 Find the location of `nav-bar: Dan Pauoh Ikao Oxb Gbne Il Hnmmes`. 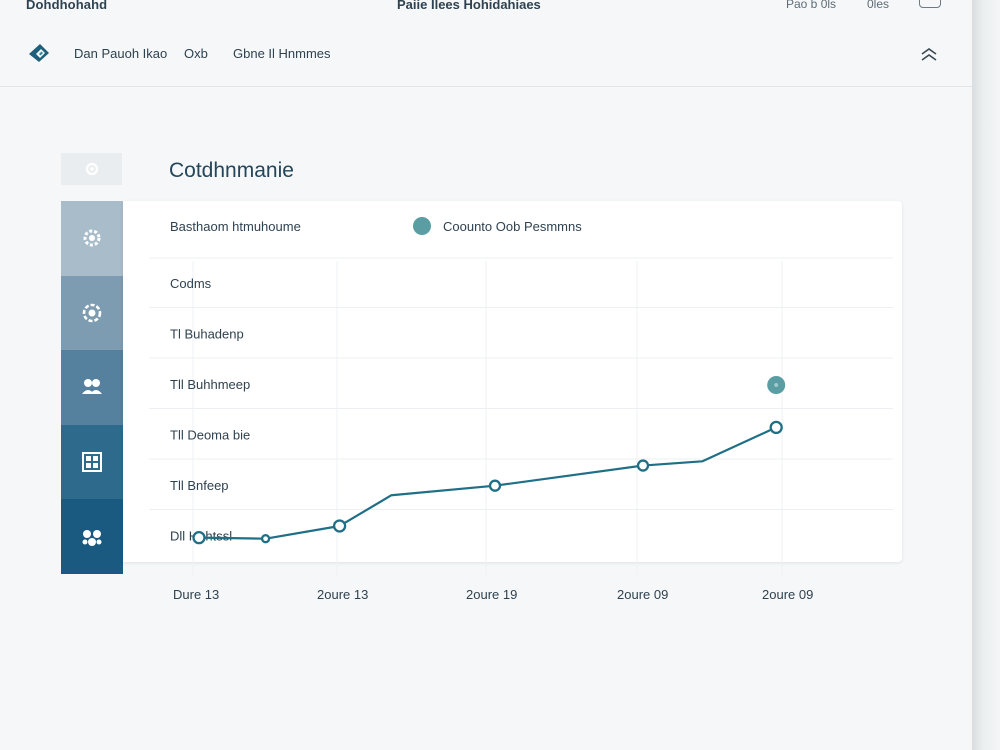

nav-bar: Dan Pauoh Ikao Oxb Gbne Il Hnmmes is located at coordinates (486, 58).